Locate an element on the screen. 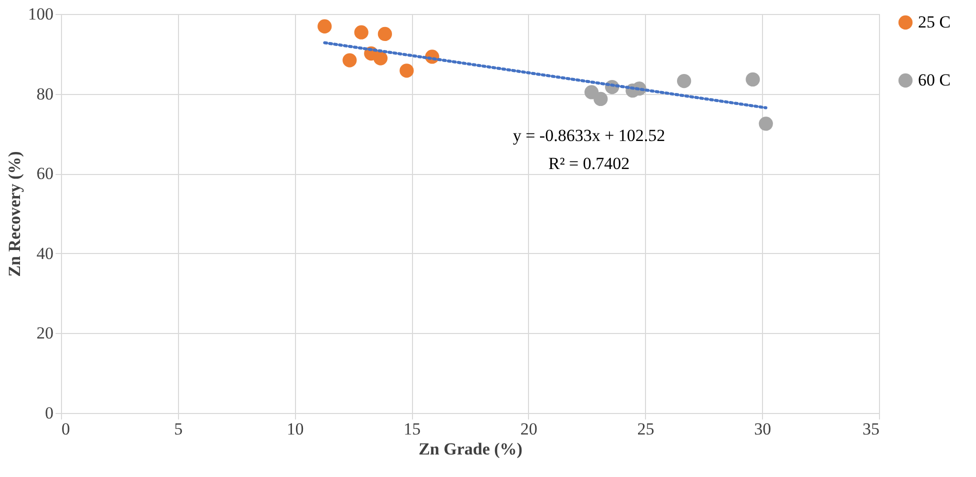 Image resolution: width=976 pixels, height=477 pixels. legend-label: 60 C is located at coordinates (934, 80).